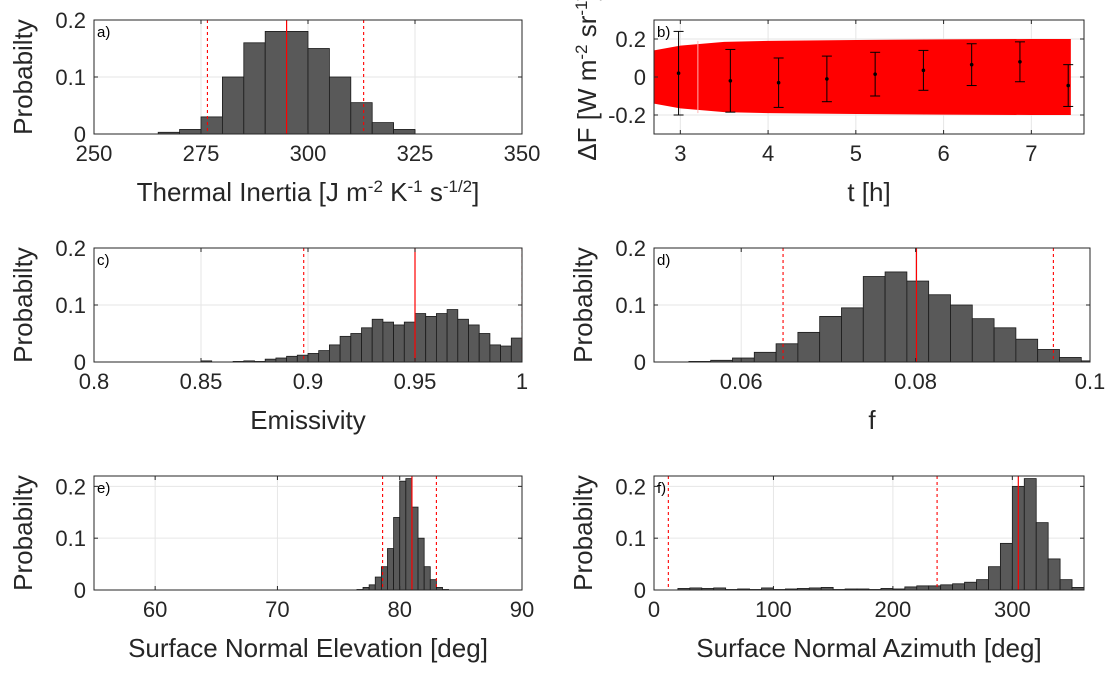 Image resolution: width=1110 pixels, height=673 pixels. What do you see at coordinates (661, 488) in the screenshot?
I see `panel-label: f)` at bounding box center [661, 488].